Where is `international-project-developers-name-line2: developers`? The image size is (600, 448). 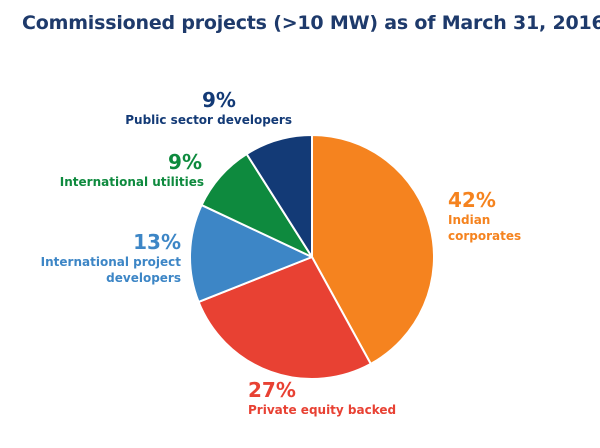 international-project-developers-name-line2: developers is located at coordinates (143, 278).